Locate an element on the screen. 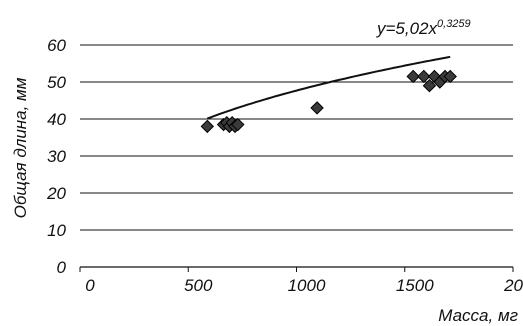 The height and width of the screenshot is (326, 523). x-tick-labels: 0 500 1000 1500 2000 is located at coordinates (304, 285).